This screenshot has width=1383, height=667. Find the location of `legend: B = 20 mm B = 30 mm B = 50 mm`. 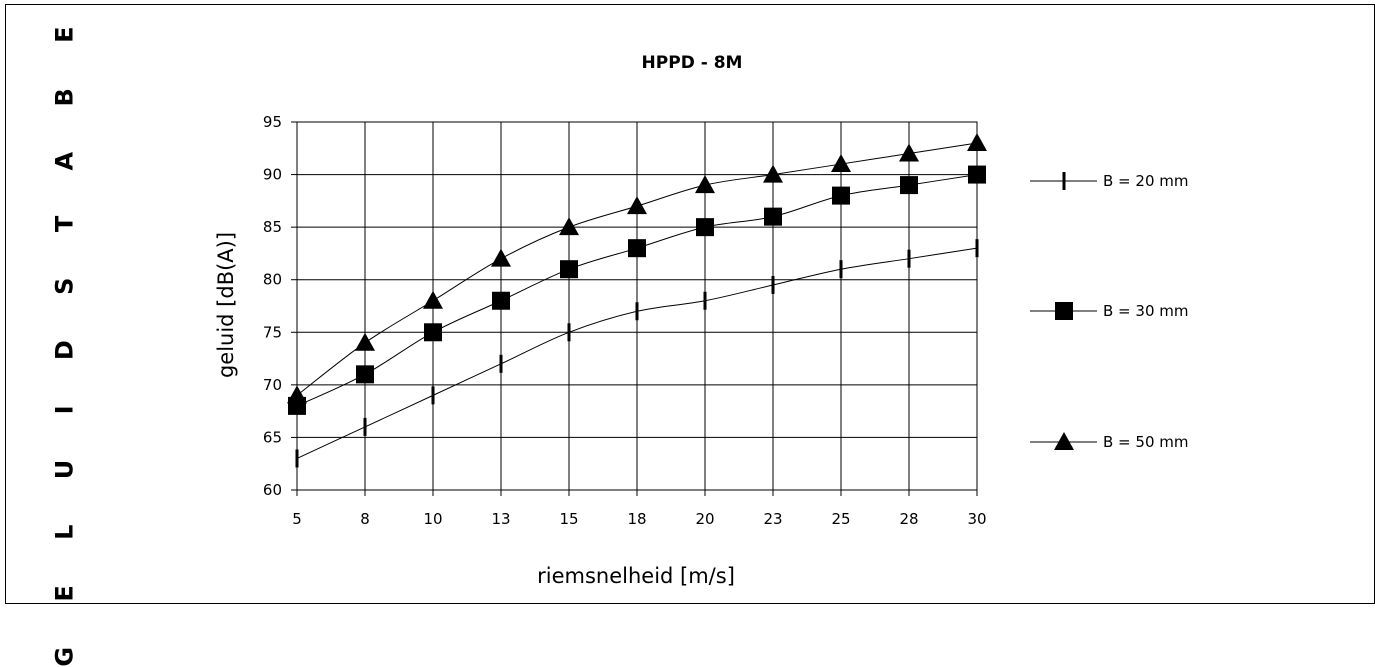

legend: B = 20 mm B = 30 mm B = 50 mm is located at coordinates (1109, 311).